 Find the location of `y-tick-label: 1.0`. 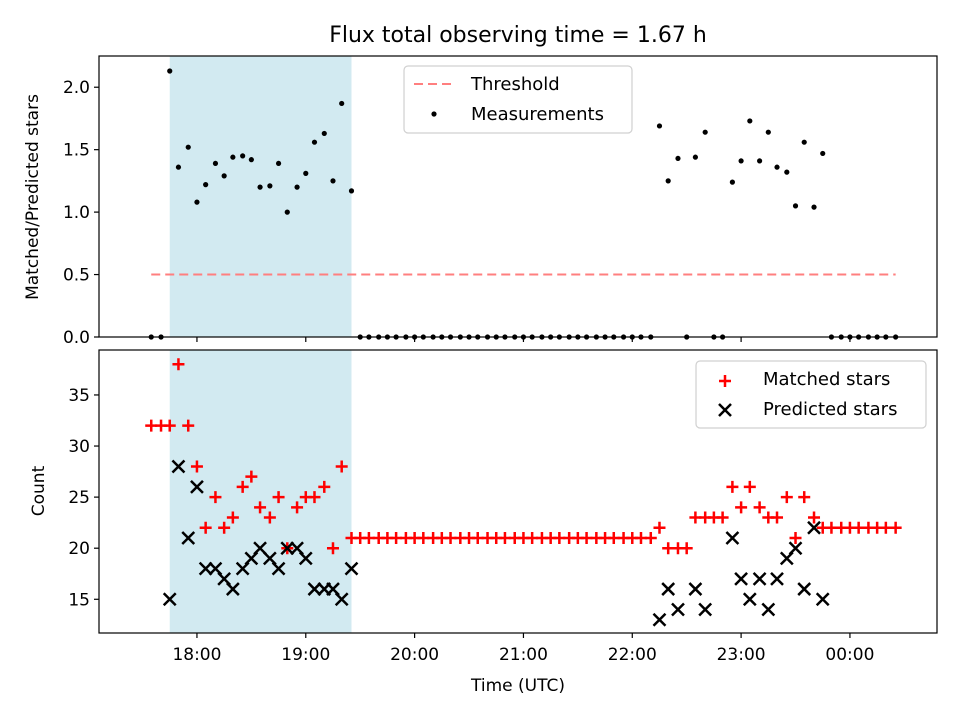

y-tick-label: 1.0 is located at coordinates (76, 213).